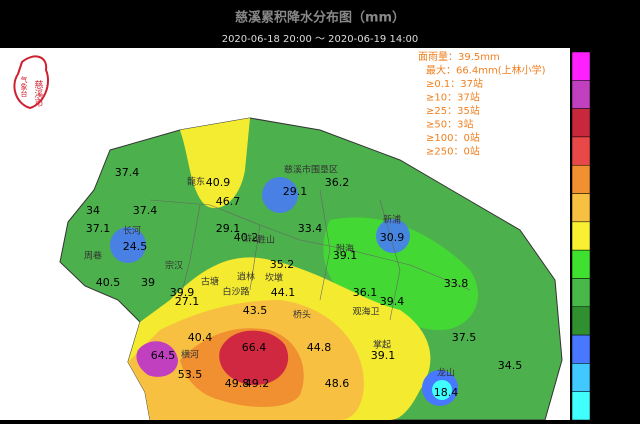  What do you see at coordinates (246, 277) in the screenshot?
I see `place-name: 逍林` at bounding box center [246, 277].